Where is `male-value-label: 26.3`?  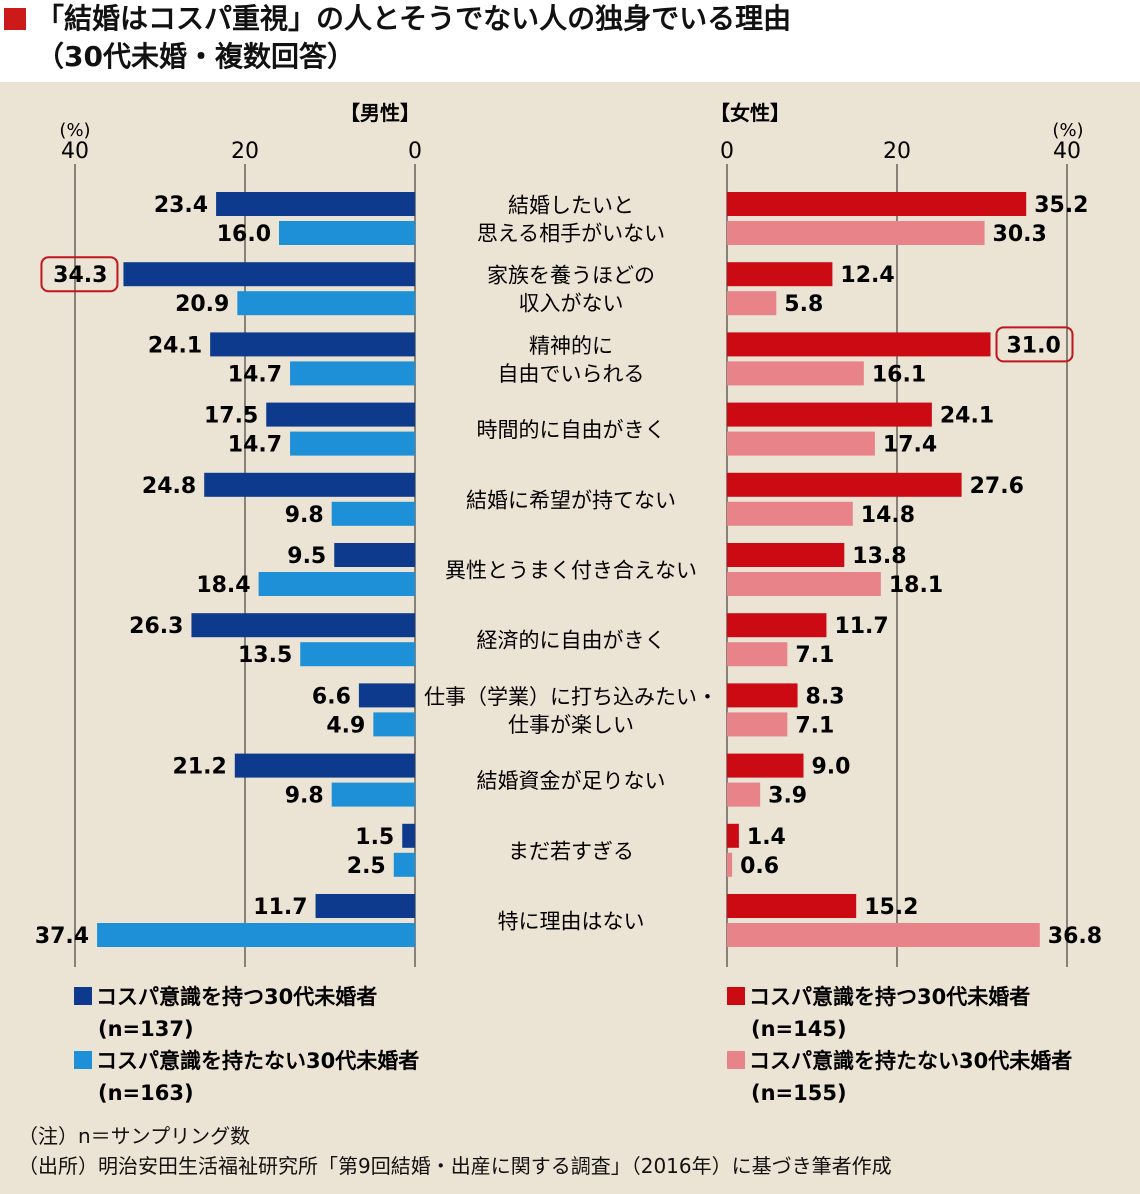
male-value-label: 26.3 is located at coordinates (156, 626).